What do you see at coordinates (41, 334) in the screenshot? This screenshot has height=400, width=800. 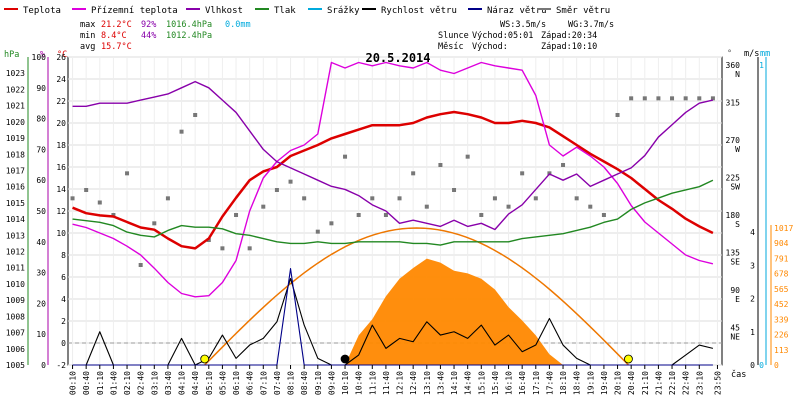 I see `tick-label-humidity: 10` at bounding box center [41, 334].